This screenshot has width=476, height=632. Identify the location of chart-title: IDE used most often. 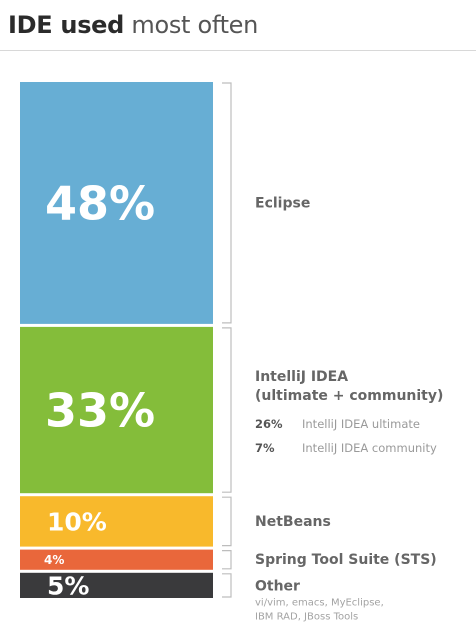
(133, 25).